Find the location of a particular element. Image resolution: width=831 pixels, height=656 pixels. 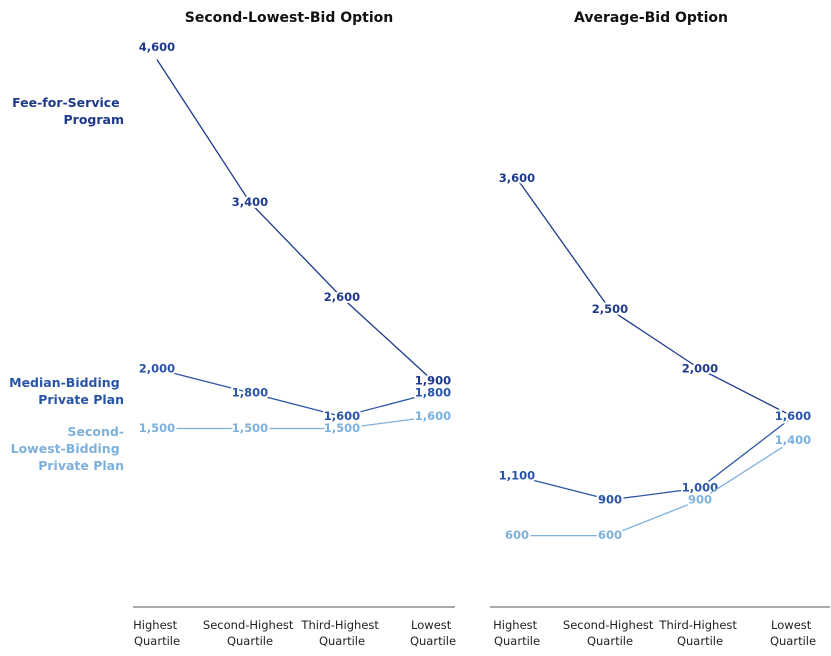

data-label: 2,500 is located at coordinates (610, 309).